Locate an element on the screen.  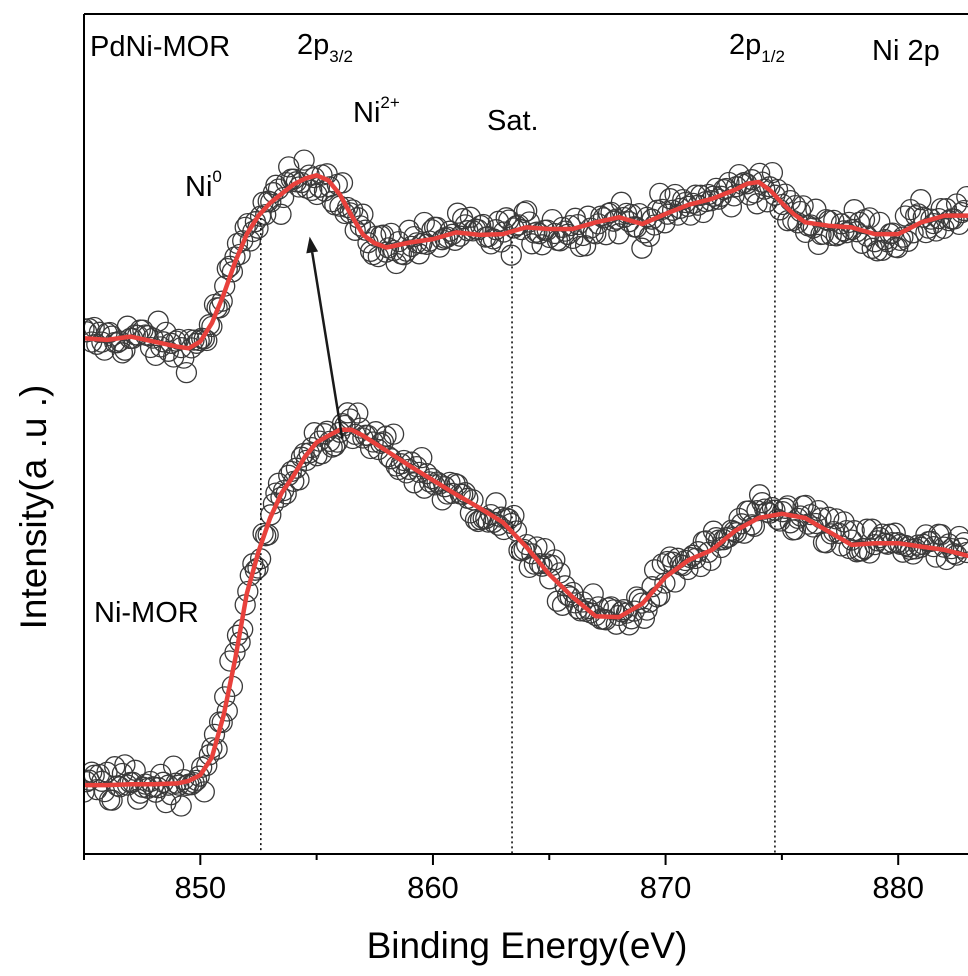
x-tick-label: 870 is located at coordinates (666, 887).